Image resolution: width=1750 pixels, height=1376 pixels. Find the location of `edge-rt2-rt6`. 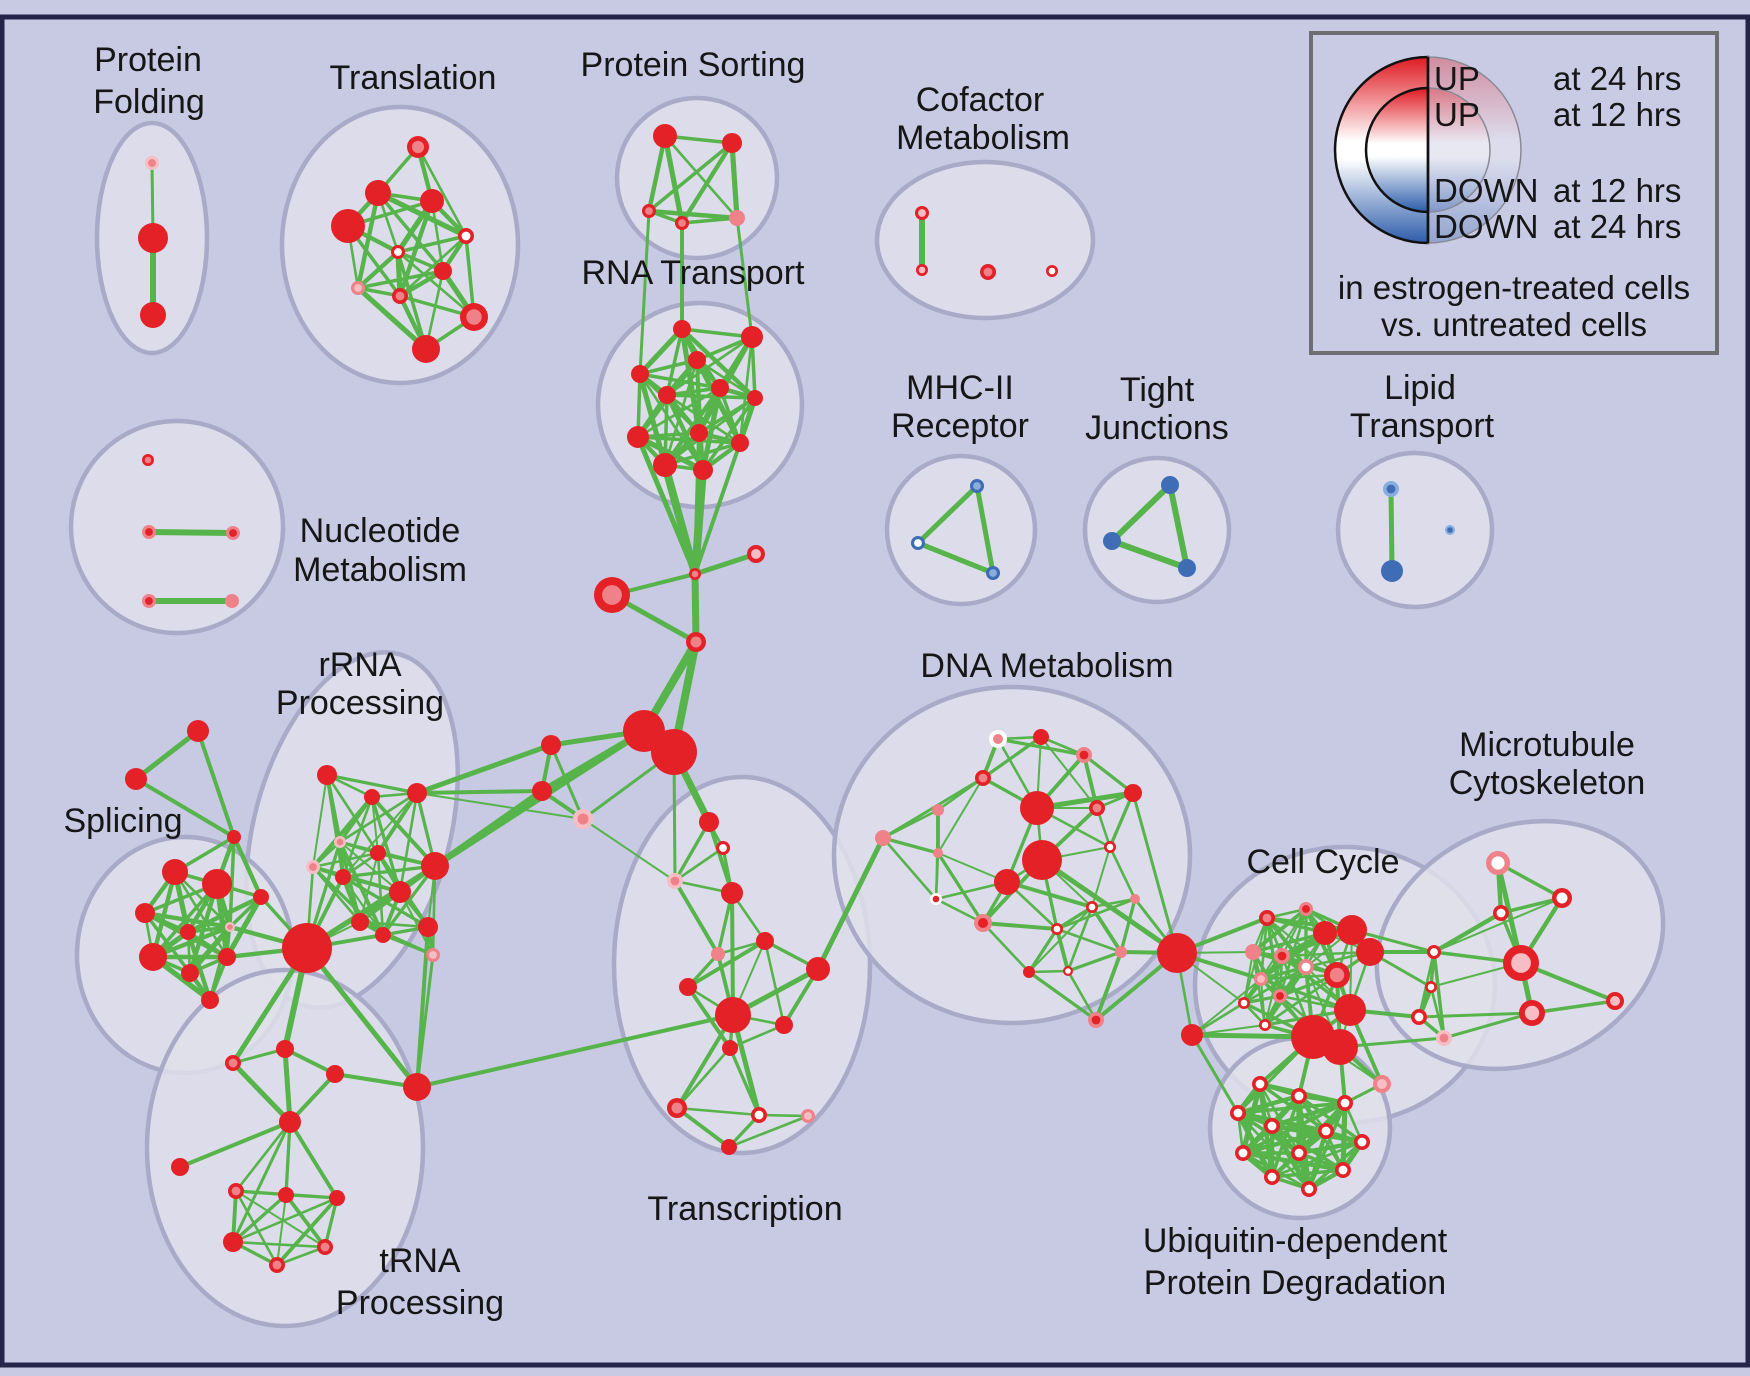

edge-rt2-rt6 is located at coordinates (726, 379).